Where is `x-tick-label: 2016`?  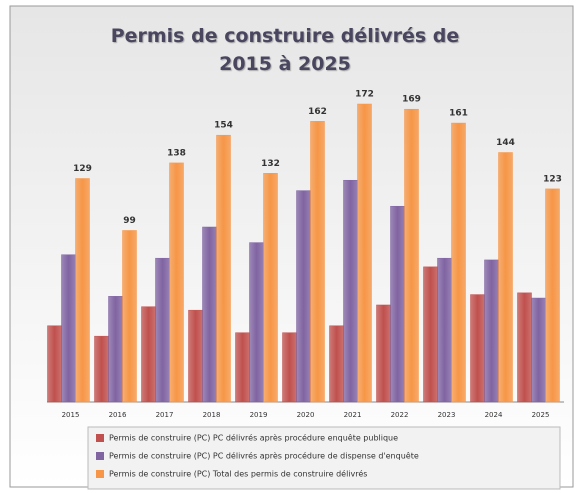 x-tick-label: 2016 is located at coordinates (118, 415).